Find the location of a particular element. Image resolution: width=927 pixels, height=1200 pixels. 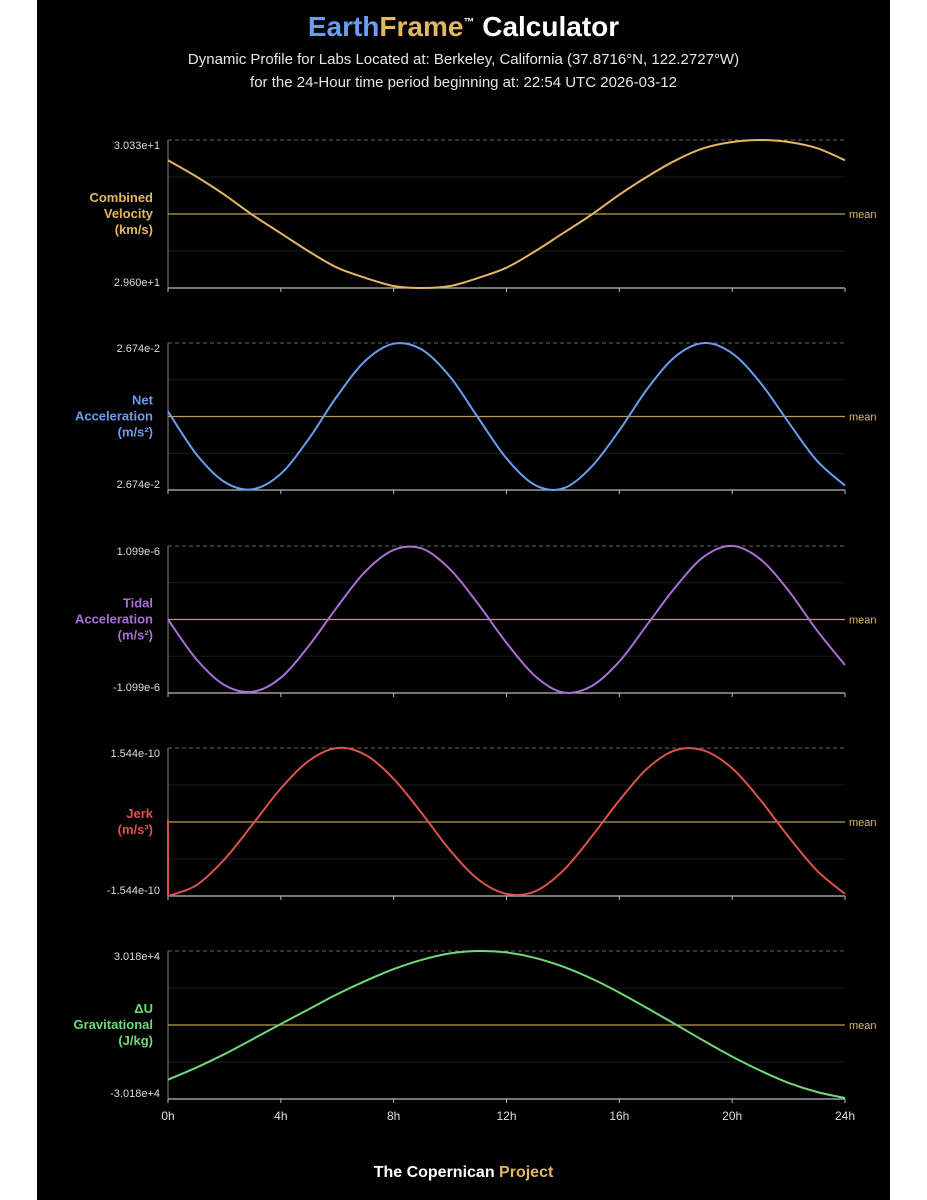

y-bottom-label: -1.544e-10 is located at coordinates (133, 891).